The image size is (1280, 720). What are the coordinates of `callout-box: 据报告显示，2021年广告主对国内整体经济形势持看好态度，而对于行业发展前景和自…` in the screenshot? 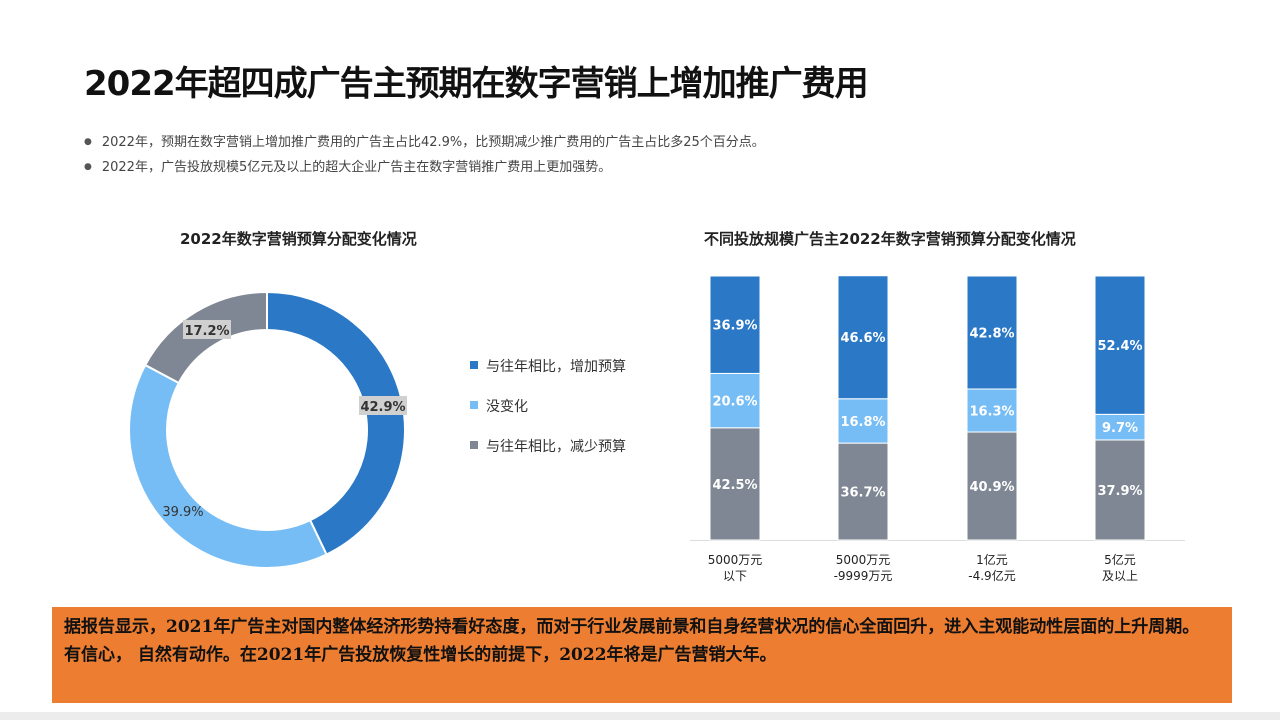 It's located at (642, 655).